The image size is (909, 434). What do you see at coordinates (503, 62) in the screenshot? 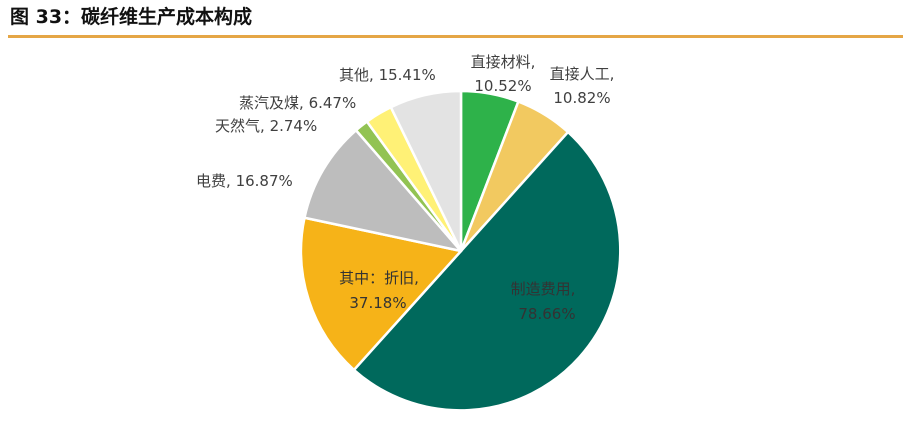
I see `slice-label-direct-material: 直接材料,` at bounding box center [503, 62].